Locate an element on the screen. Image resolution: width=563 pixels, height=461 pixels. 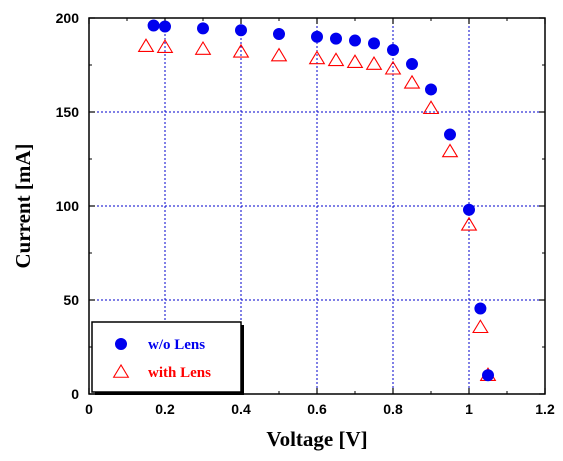
x-axis-title: Voltage [V] is located at coordinates (316, 439).